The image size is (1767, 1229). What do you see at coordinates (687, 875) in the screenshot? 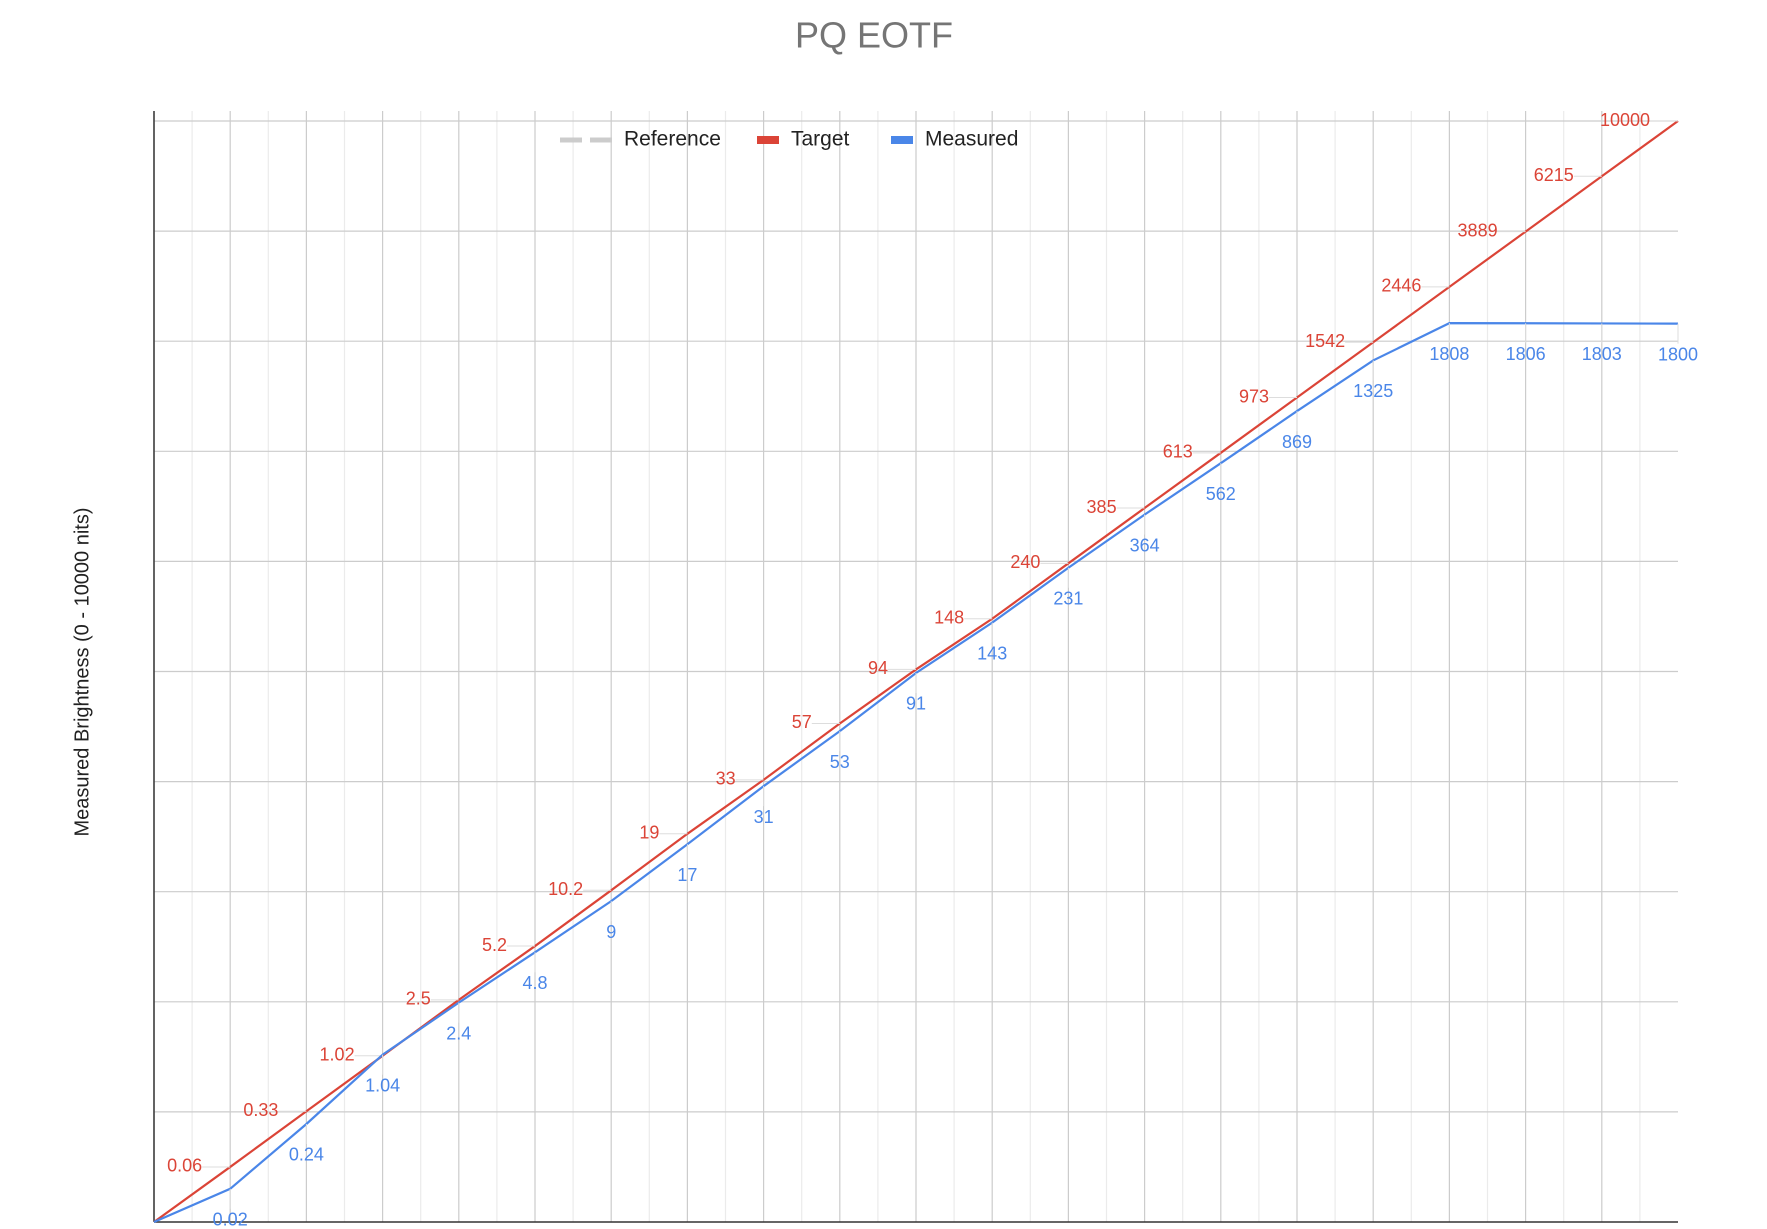
I see `data-label: 17` at bounding box center [687, 875].